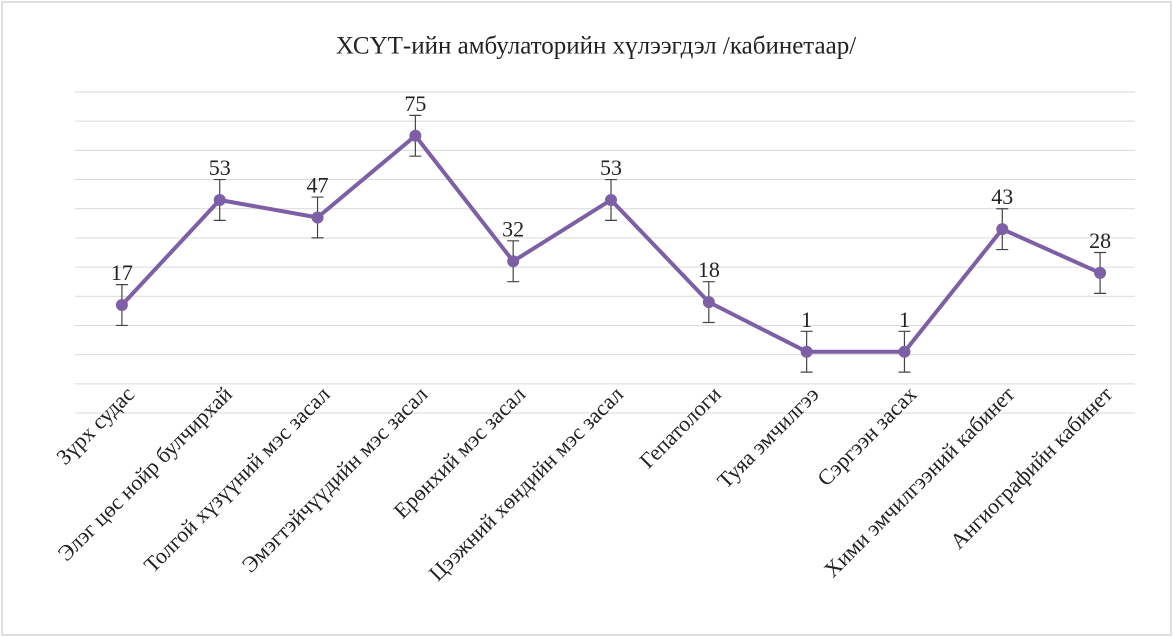 The height and width of the screenshot is (637, 1173). Describe the element at coordinates (709, 269) in the screenshot. I see `data-label: 18` at that location.